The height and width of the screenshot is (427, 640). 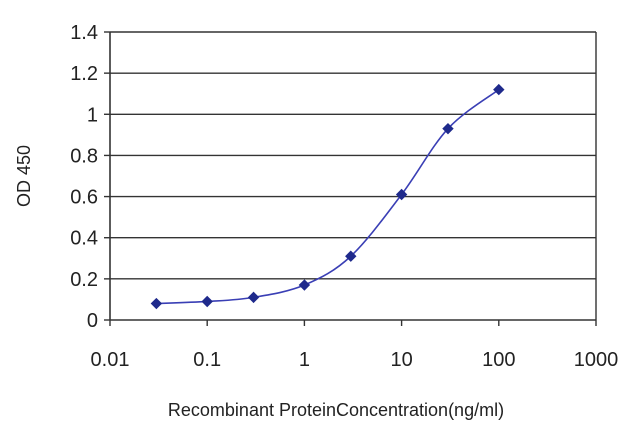 What do you see at coordinates (110, 360) in the screenshot?
I see `x-tick-label: 0.01` at bounding box center [110, 360].